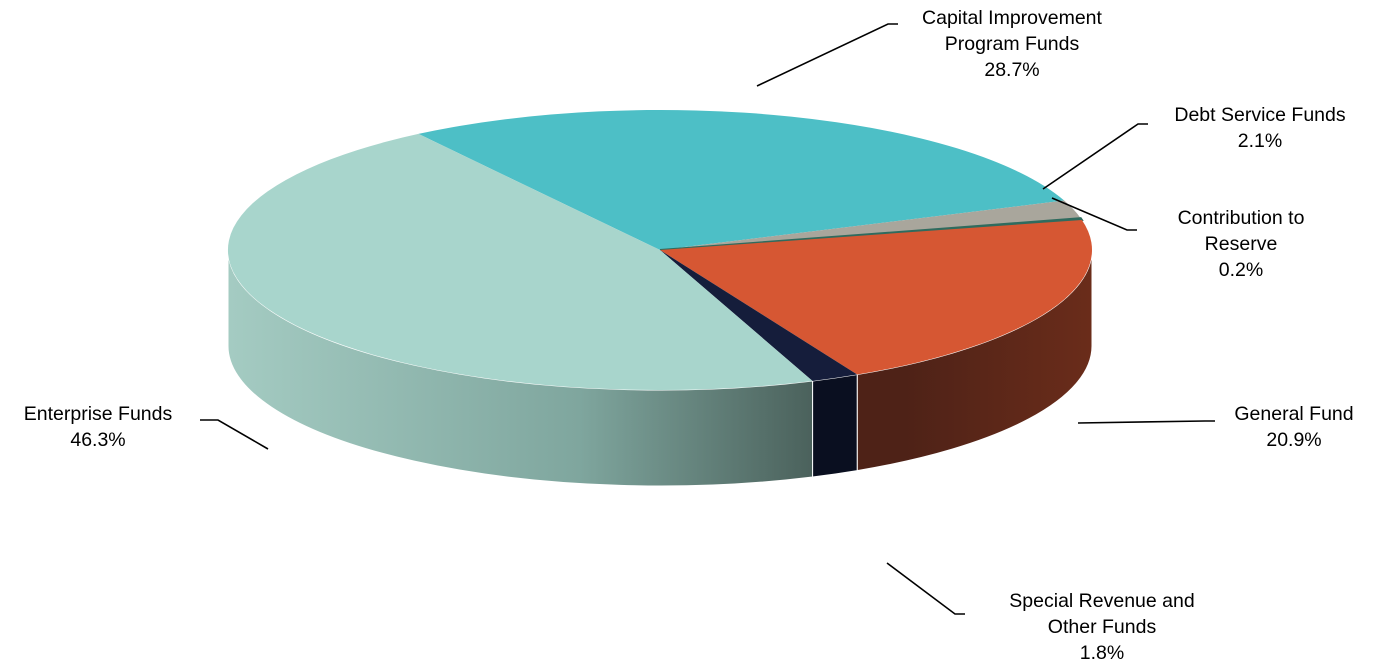  Describe the element at coordinates (1094, 214) in the screenshot. I see `leader-line-contribution-reserve` at that location.